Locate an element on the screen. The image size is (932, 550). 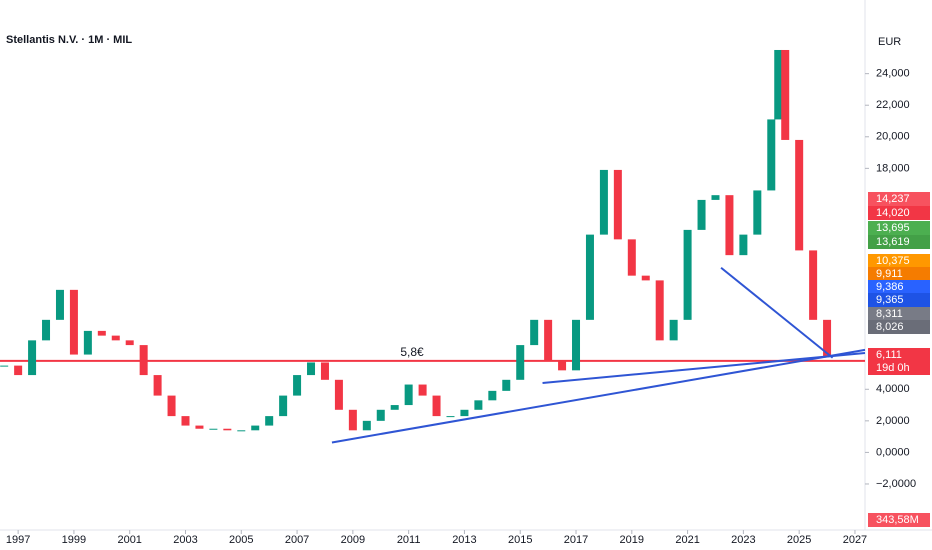
x-tick-label: 1997 is located at coordinates (18, 540).